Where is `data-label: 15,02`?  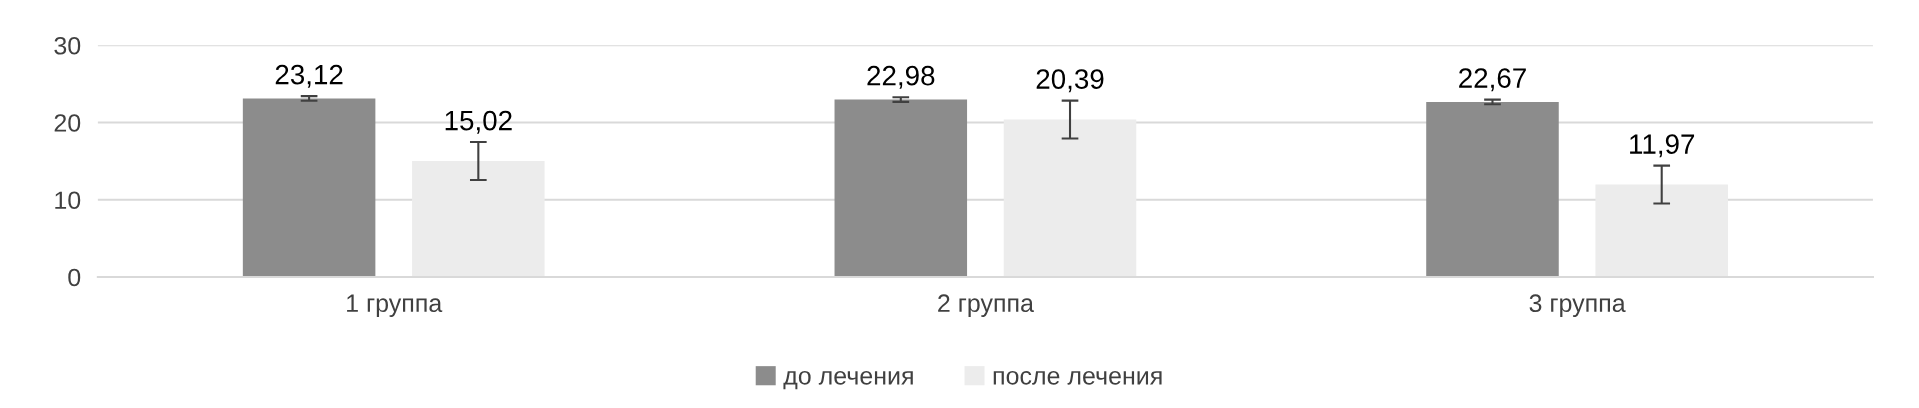
data-label: 15,02 is located at coordinates (478, 122).